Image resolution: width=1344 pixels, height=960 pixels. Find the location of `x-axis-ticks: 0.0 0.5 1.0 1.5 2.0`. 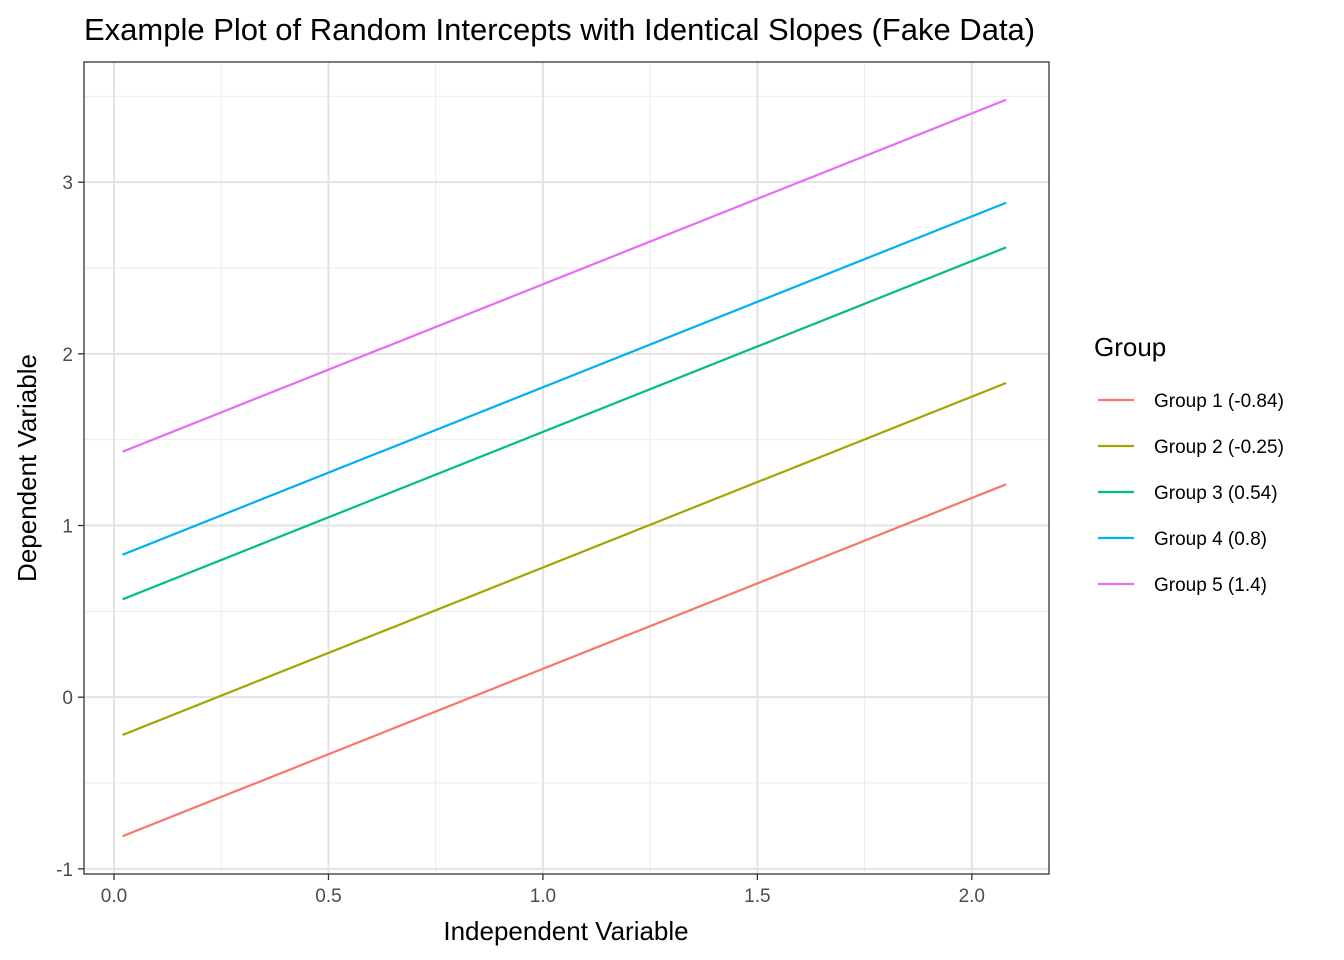

x-axis-ticks: 0.0 0.5 1.0 1.5 2.0 is located at coordinates (543, 890).